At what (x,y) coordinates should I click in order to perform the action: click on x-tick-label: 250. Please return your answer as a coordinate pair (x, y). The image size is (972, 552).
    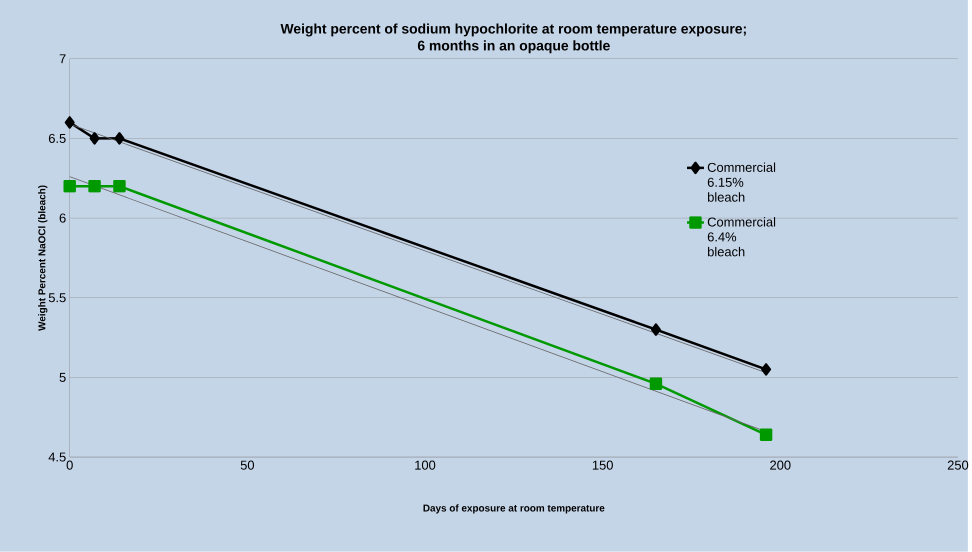
    Looking at the image, I should click on (958, 465).